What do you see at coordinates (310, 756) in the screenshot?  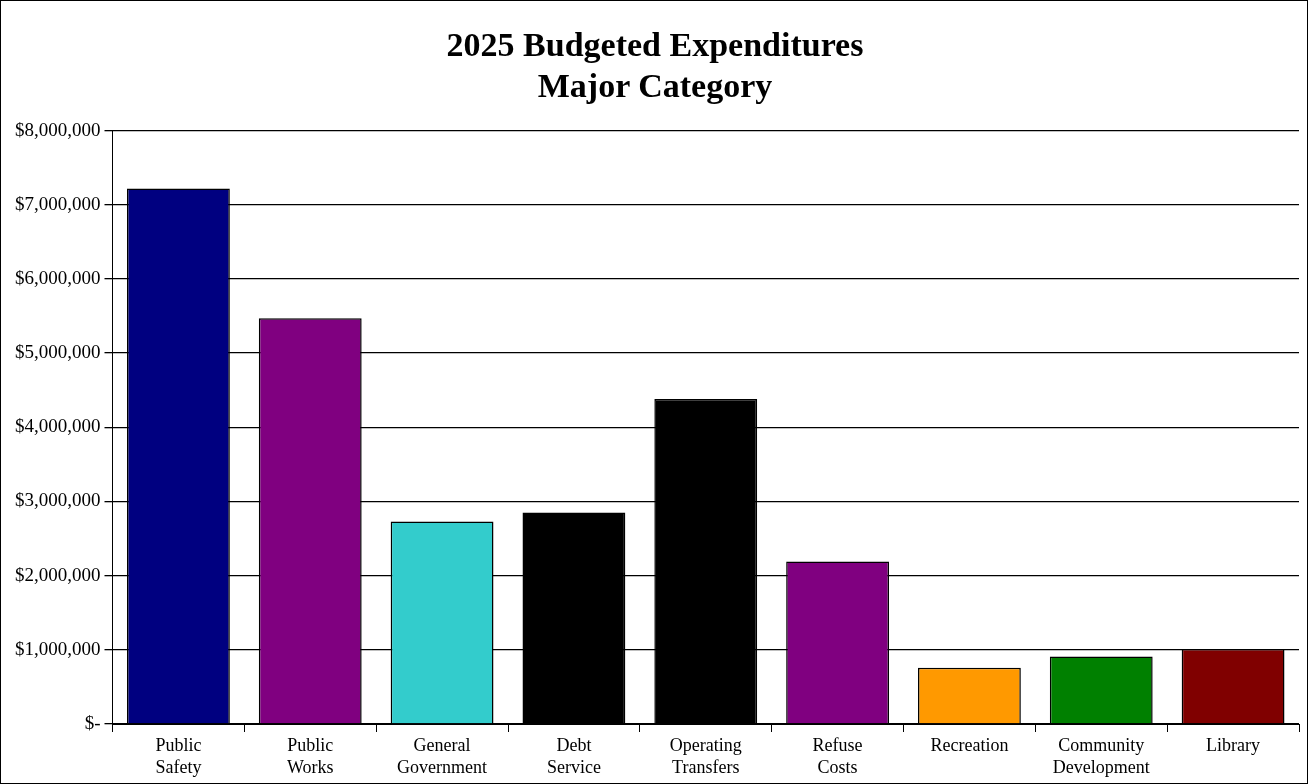 I see `x-tick-label: Public Works` at bounding box center [310, 756].